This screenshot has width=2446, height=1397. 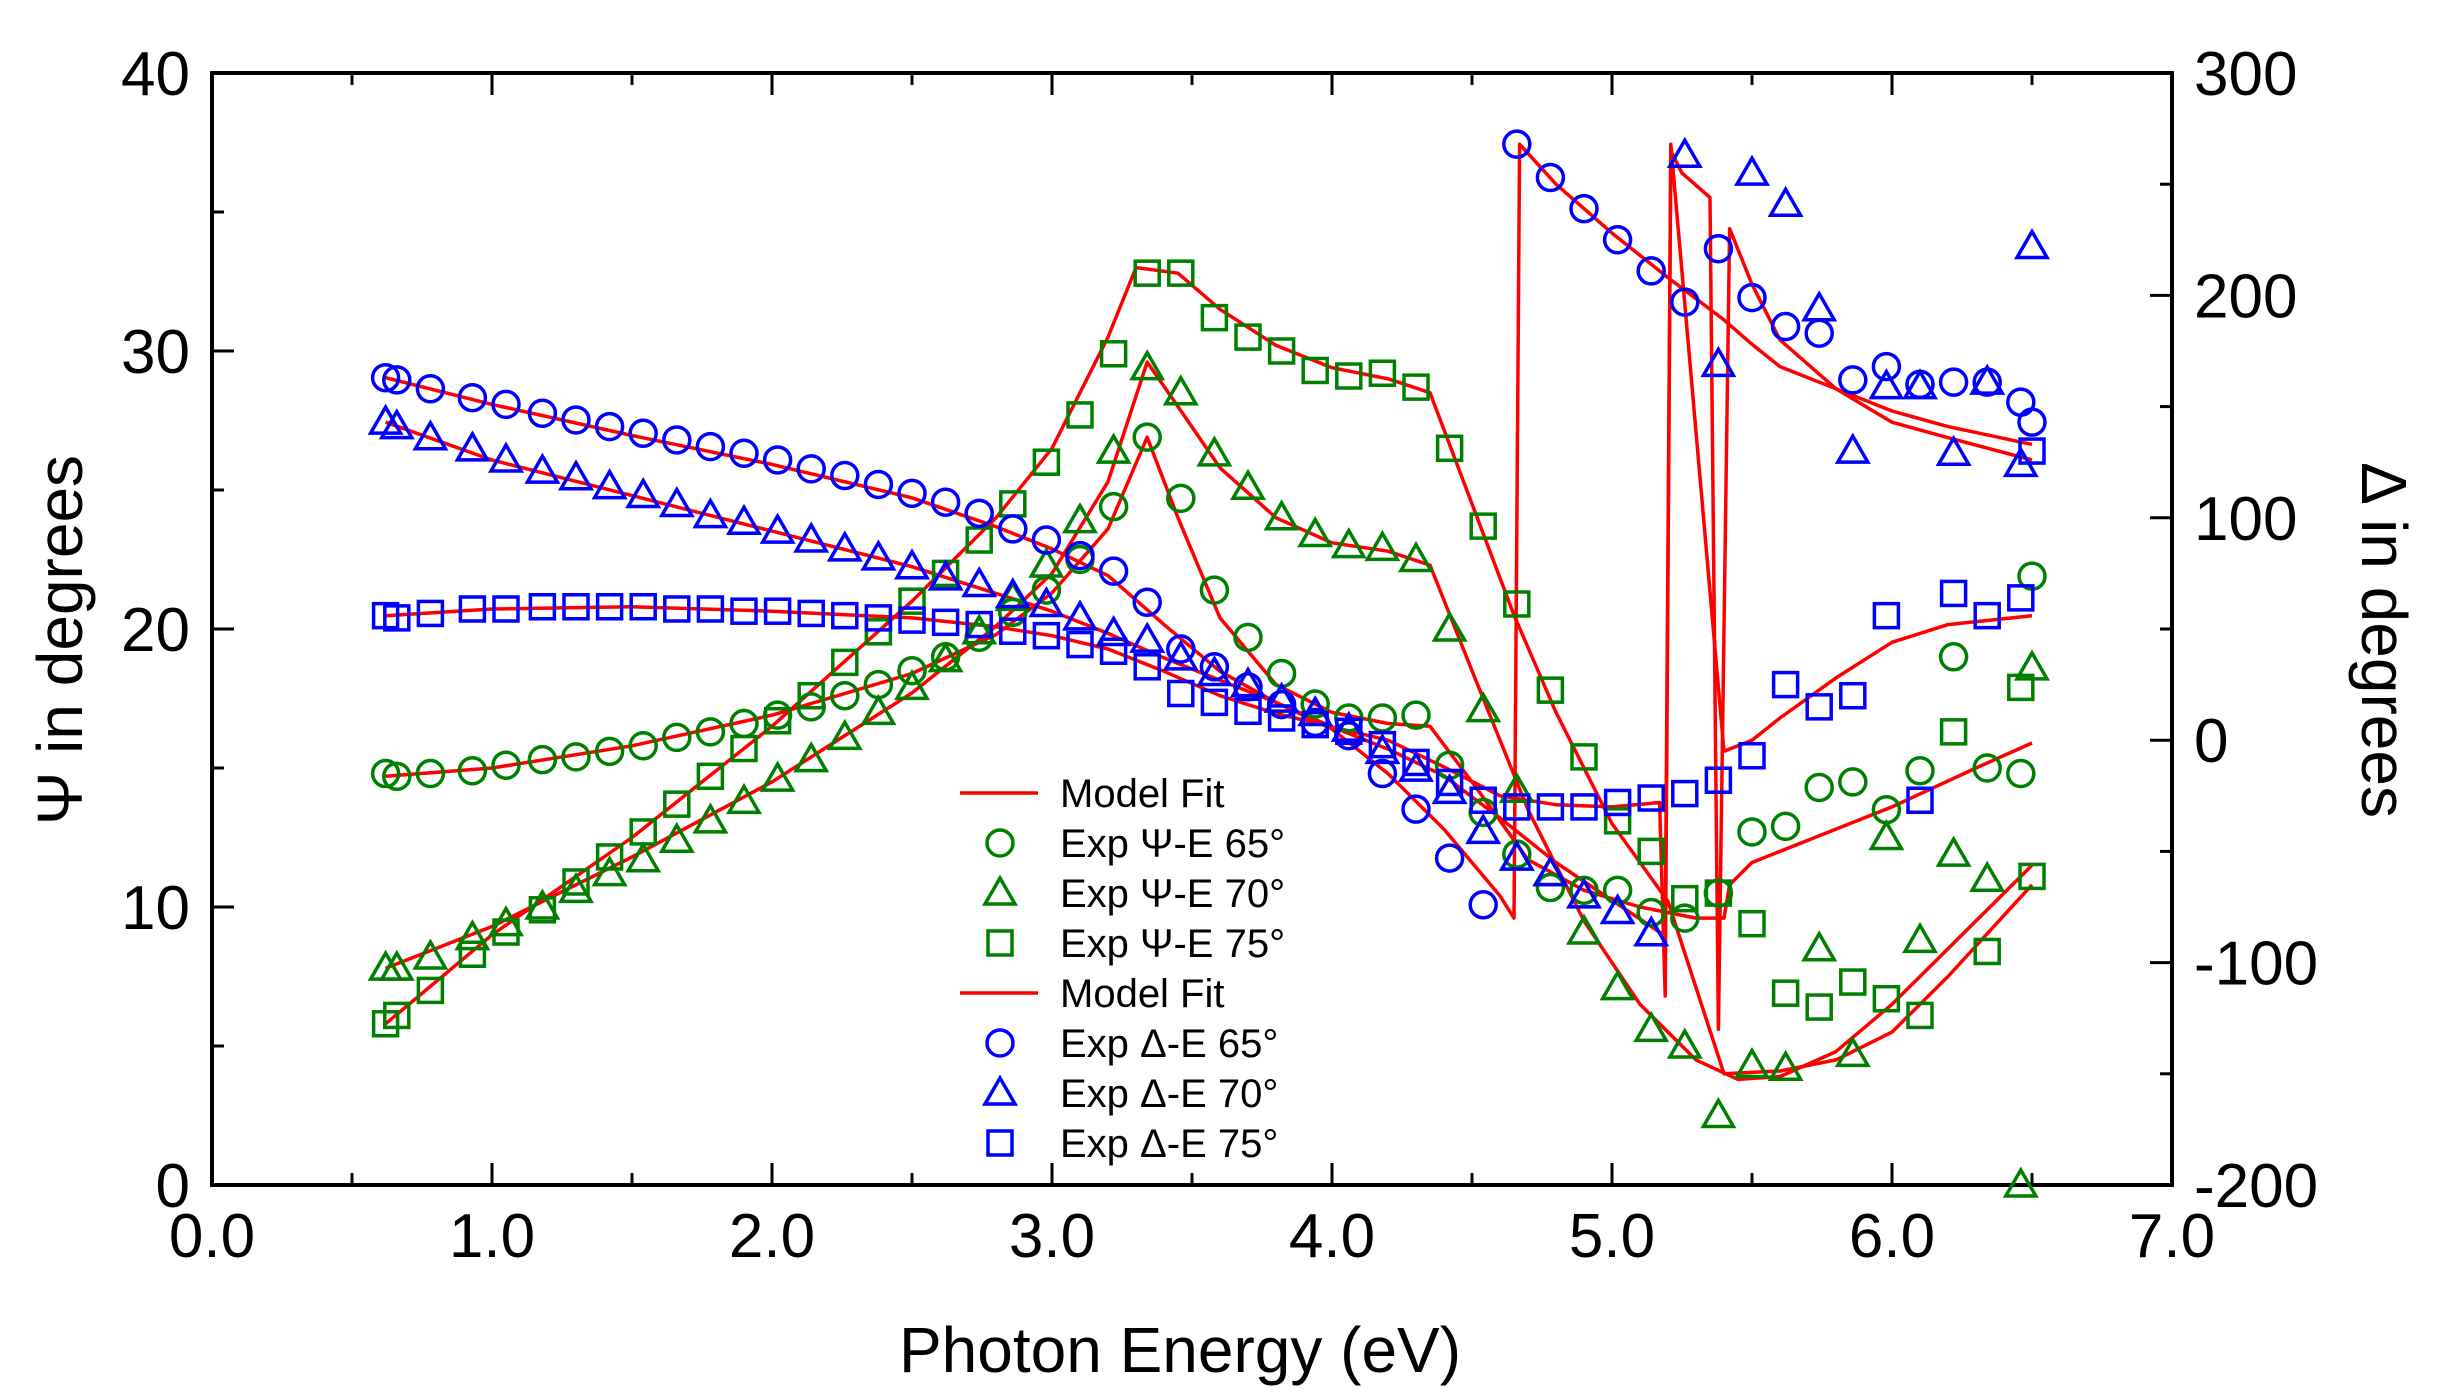 What do you see at coordinates (1169, 1044) in the screenshot?
I see `legend-label: Exp Δ-E 65°` at bounding box center [1169, 1044].